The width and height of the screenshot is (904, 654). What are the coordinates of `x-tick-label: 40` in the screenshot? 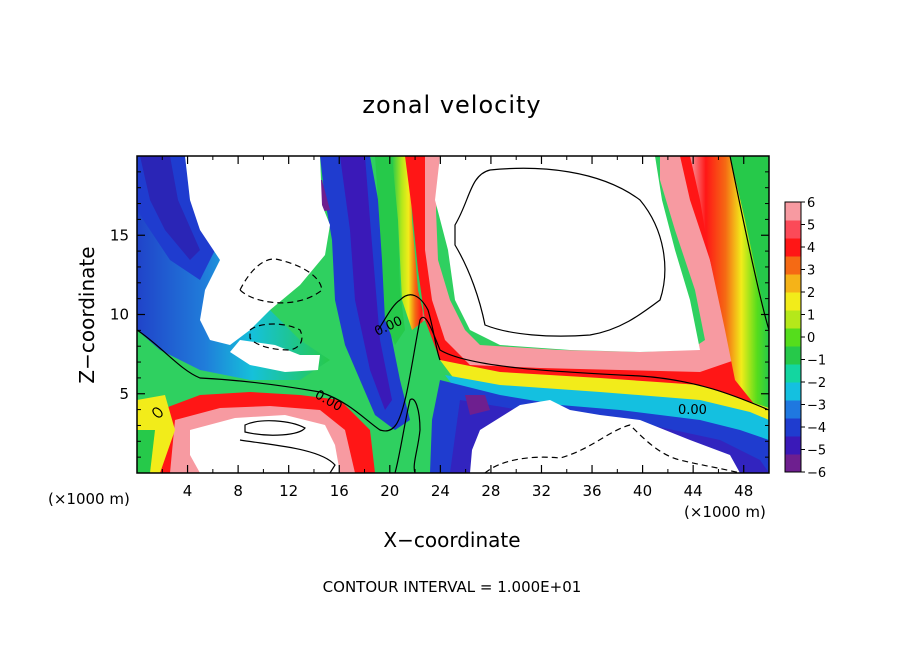 It's located at (642, 491).